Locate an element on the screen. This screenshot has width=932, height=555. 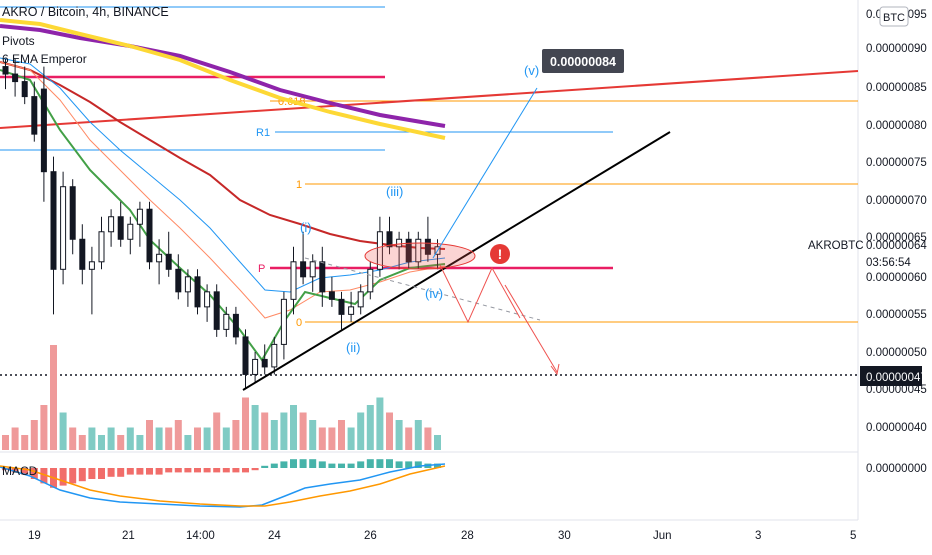
label-fib-0: 0 is located at coordinates (299, 323).